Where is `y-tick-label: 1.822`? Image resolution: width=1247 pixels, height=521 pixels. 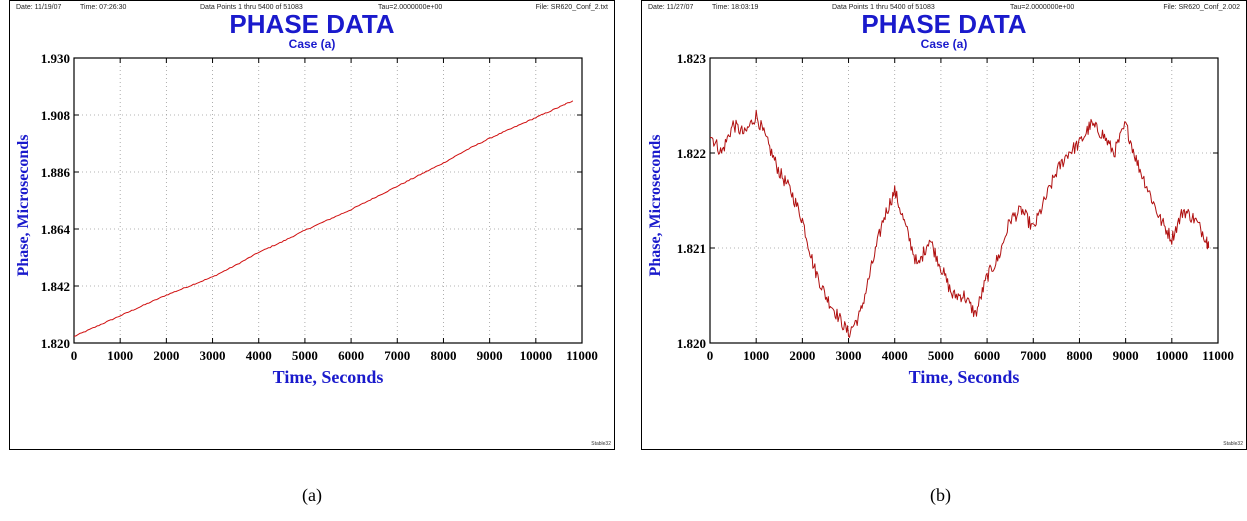
y-tick-label: 1.822 is located at coordinates (691, 153).